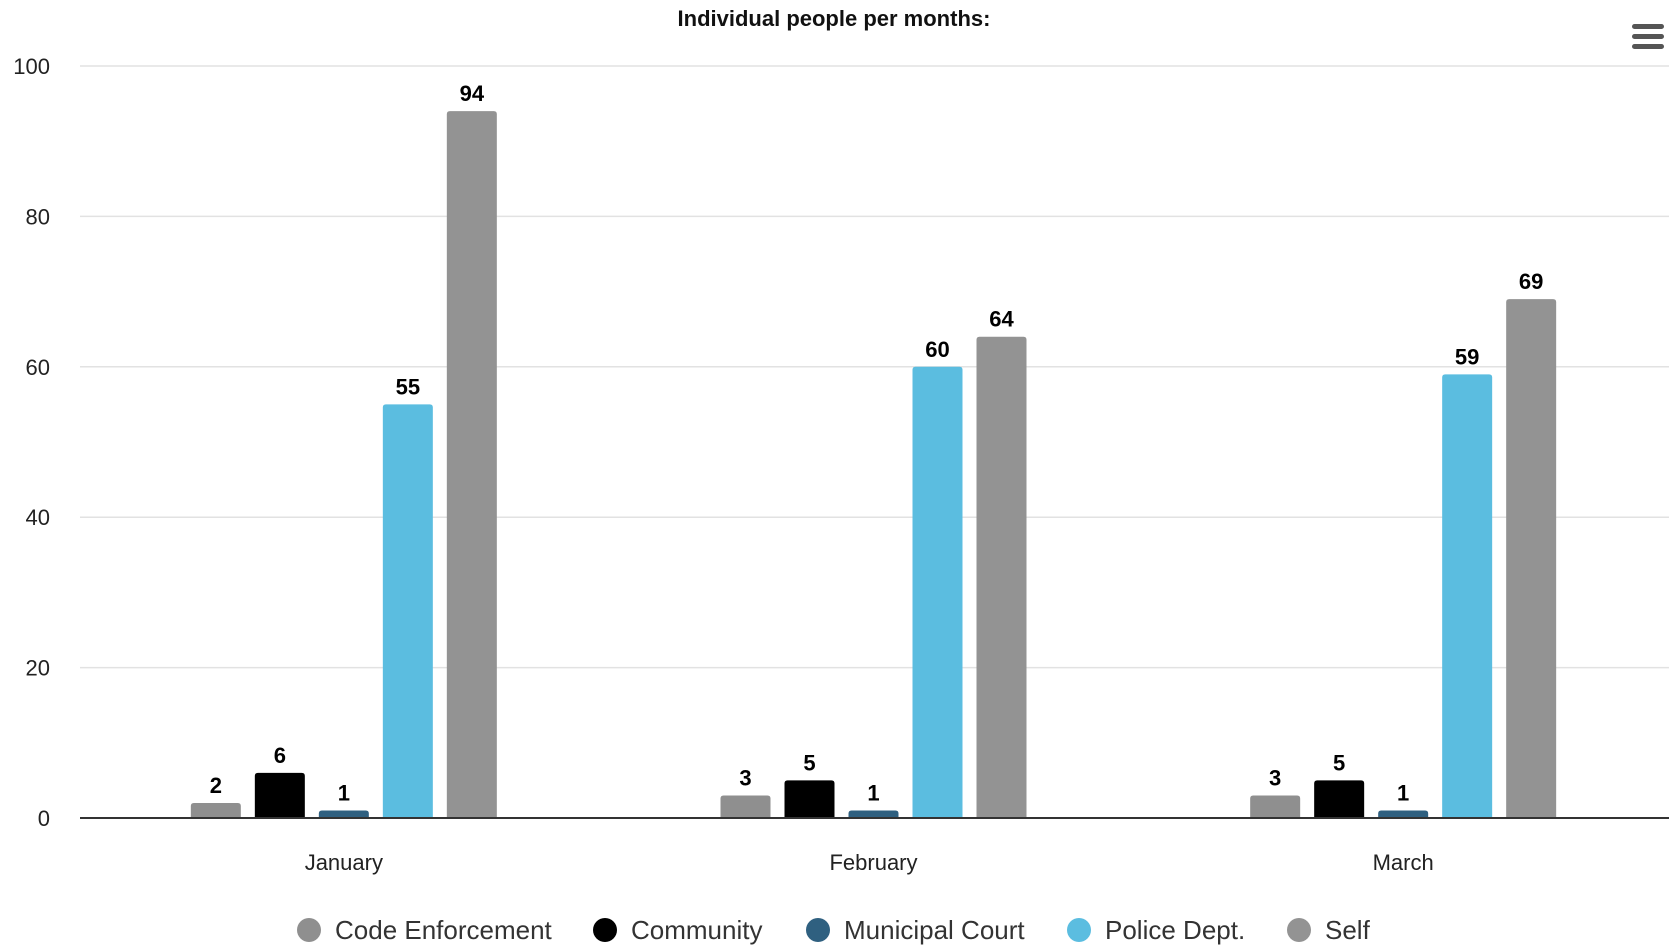  I want to click on y-tick-label: 0, so click(44, 818).